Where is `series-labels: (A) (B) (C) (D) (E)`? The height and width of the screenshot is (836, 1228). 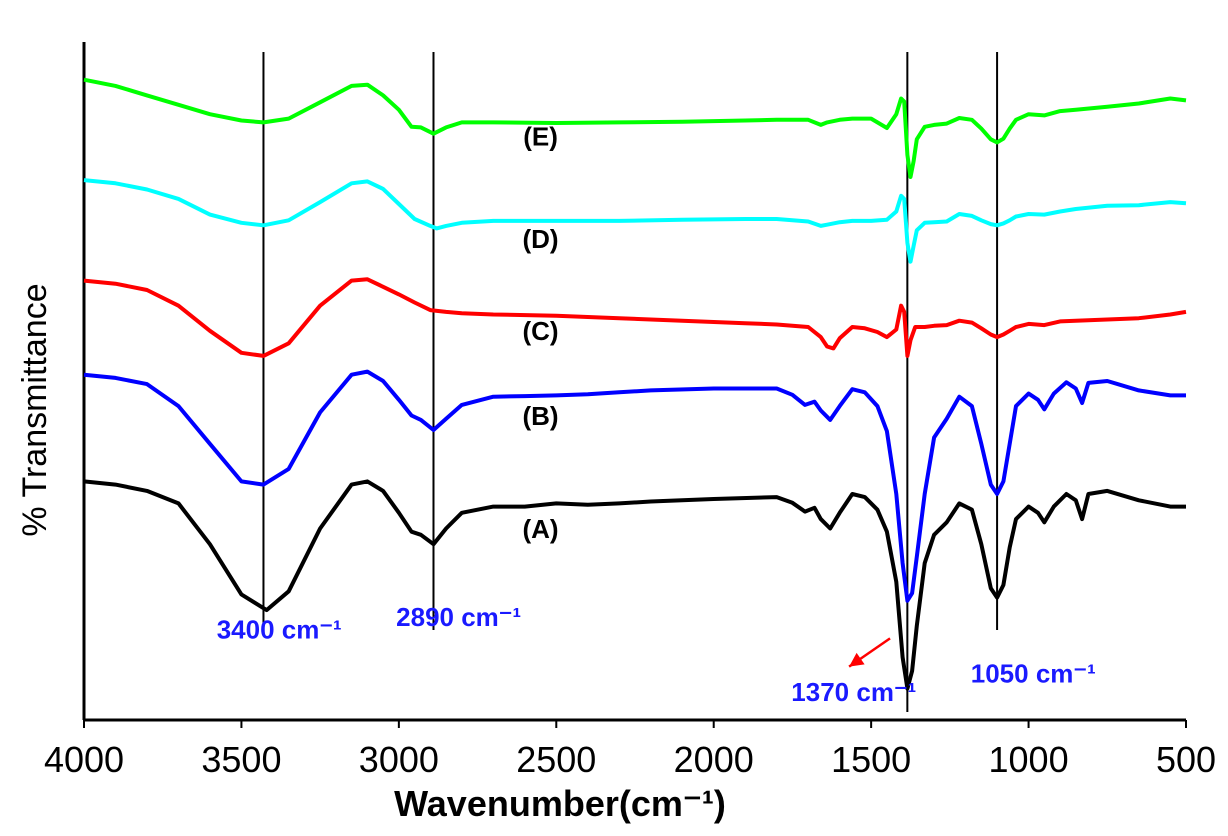 series-labels: (A) (B) (C) (D) (E) is located at coordinates (540, 333).